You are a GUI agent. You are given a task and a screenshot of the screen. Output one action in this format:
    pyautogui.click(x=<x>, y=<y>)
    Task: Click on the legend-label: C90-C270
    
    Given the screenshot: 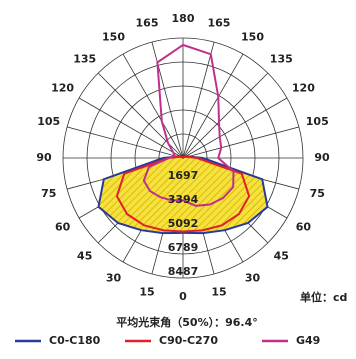 What is the action you would take?
    pyautogui.click(x=188, y=340)
    